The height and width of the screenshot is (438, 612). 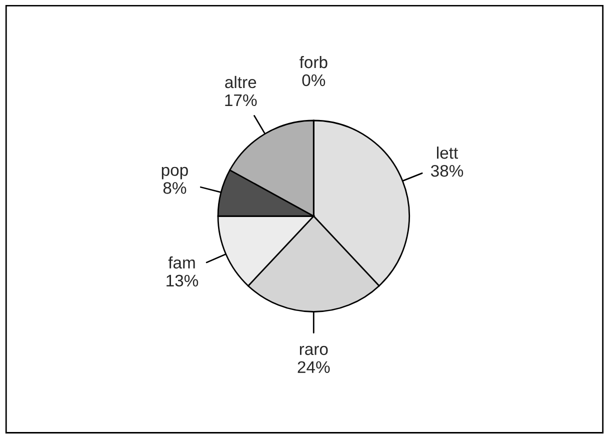 What do you see at coordinates (314, 367) in the screenshot?
I see `data-label: 24%` at bounding box center [314, 367].